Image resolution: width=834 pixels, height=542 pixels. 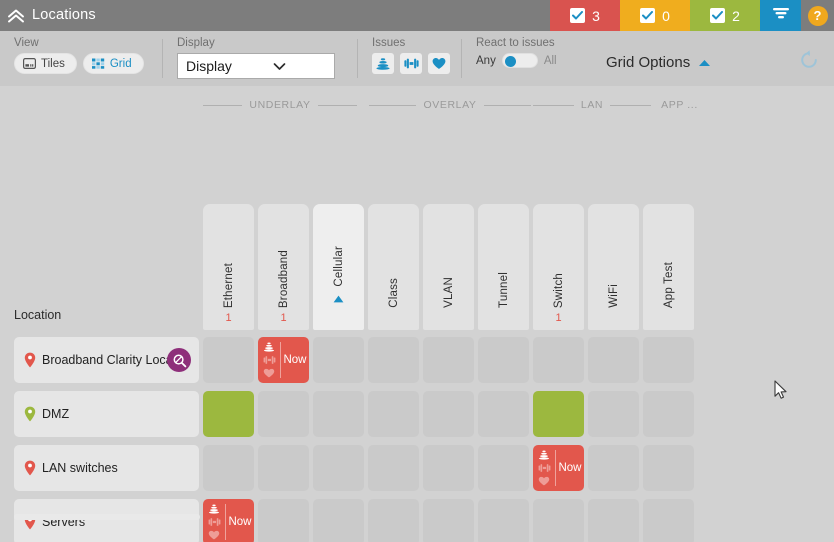 What do you see at coordinates (393, 414) in the screenshot?
I see `grid-cell-dmz-class` at bounding box center [393, 414].